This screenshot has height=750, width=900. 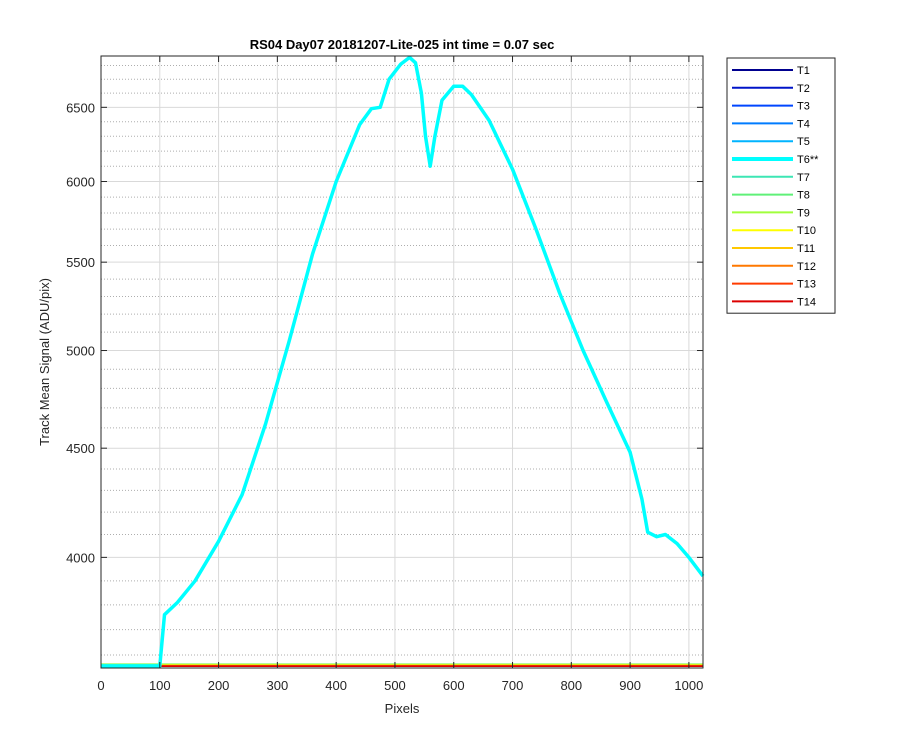 I want to click on legend-entry: T14, so click(x=806, y=302).